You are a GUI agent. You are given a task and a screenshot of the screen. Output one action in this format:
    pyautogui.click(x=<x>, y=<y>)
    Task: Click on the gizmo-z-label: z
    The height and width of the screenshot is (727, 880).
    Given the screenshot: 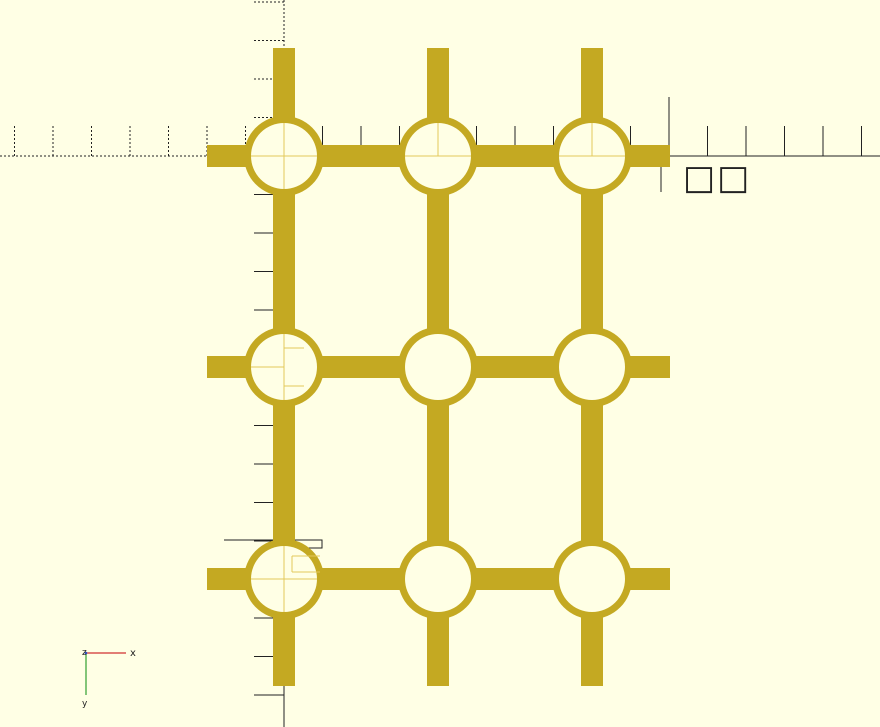 What is the action you would take?
    pyautogui.click(x=84, y=653)
    